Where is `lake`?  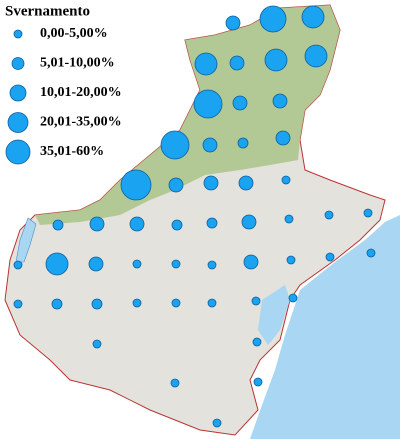 lake is located at coordinates (26, 240).